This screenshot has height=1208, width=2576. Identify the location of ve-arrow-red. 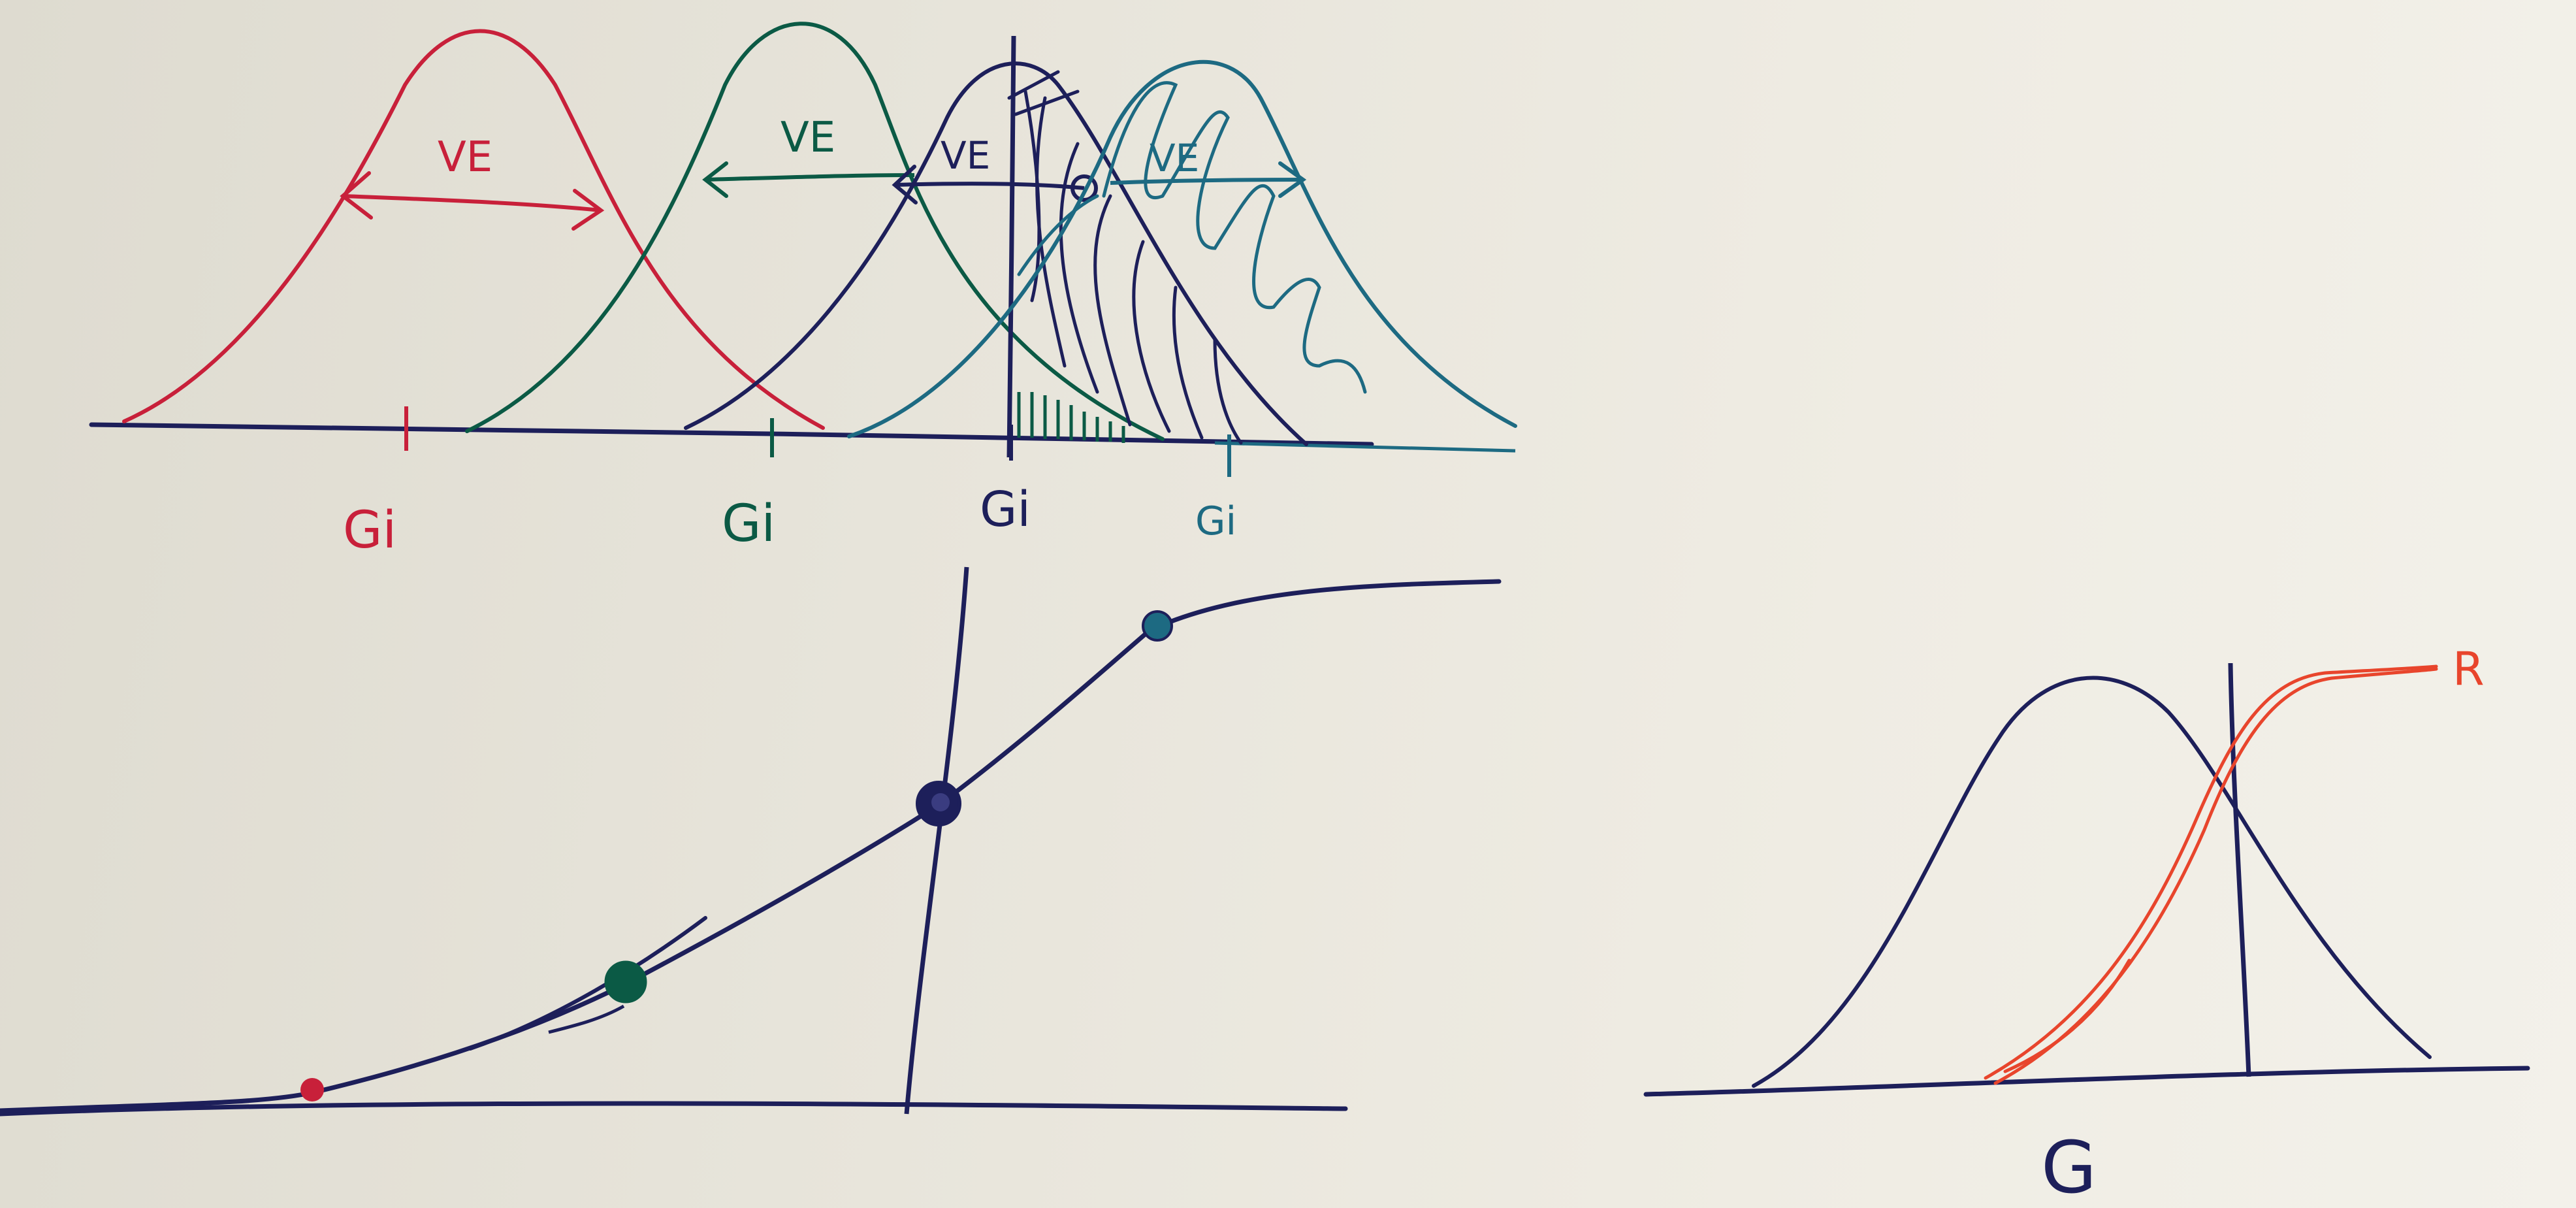
(472, 201).